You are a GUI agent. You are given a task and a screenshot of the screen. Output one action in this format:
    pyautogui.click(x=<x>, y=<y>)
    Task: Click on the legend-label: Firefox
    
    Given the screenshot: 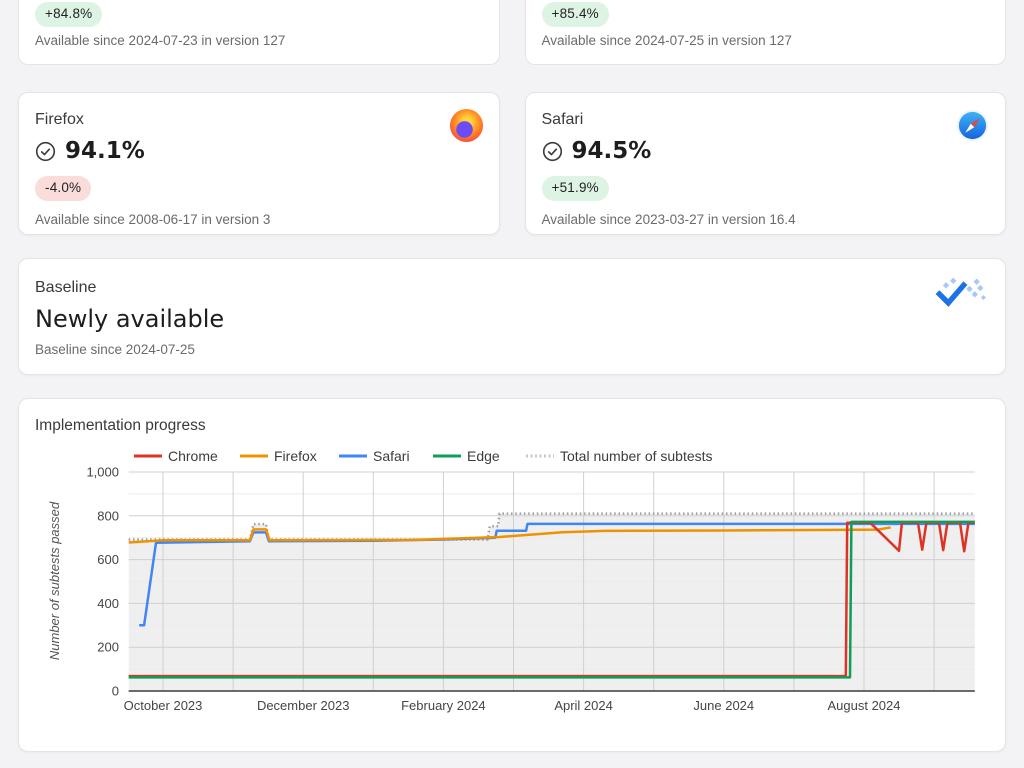 What is the action you would take?
    pyautogui.click(x=295, y=456)
    